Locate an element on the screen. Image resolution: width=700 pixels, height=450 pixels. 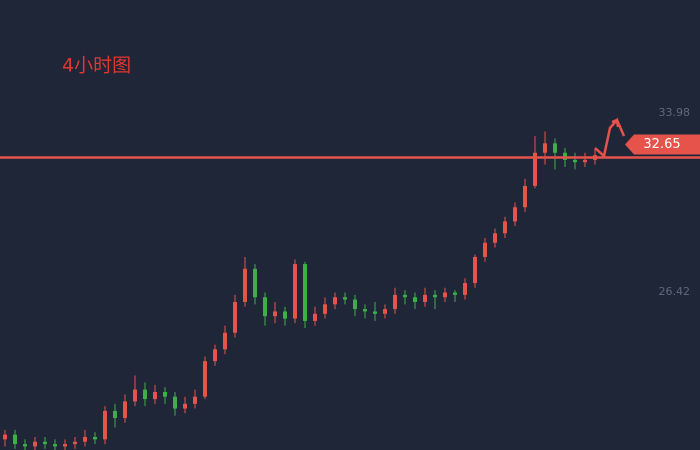
price-tag-label: 32.65 is located at coordinates (661, 144).